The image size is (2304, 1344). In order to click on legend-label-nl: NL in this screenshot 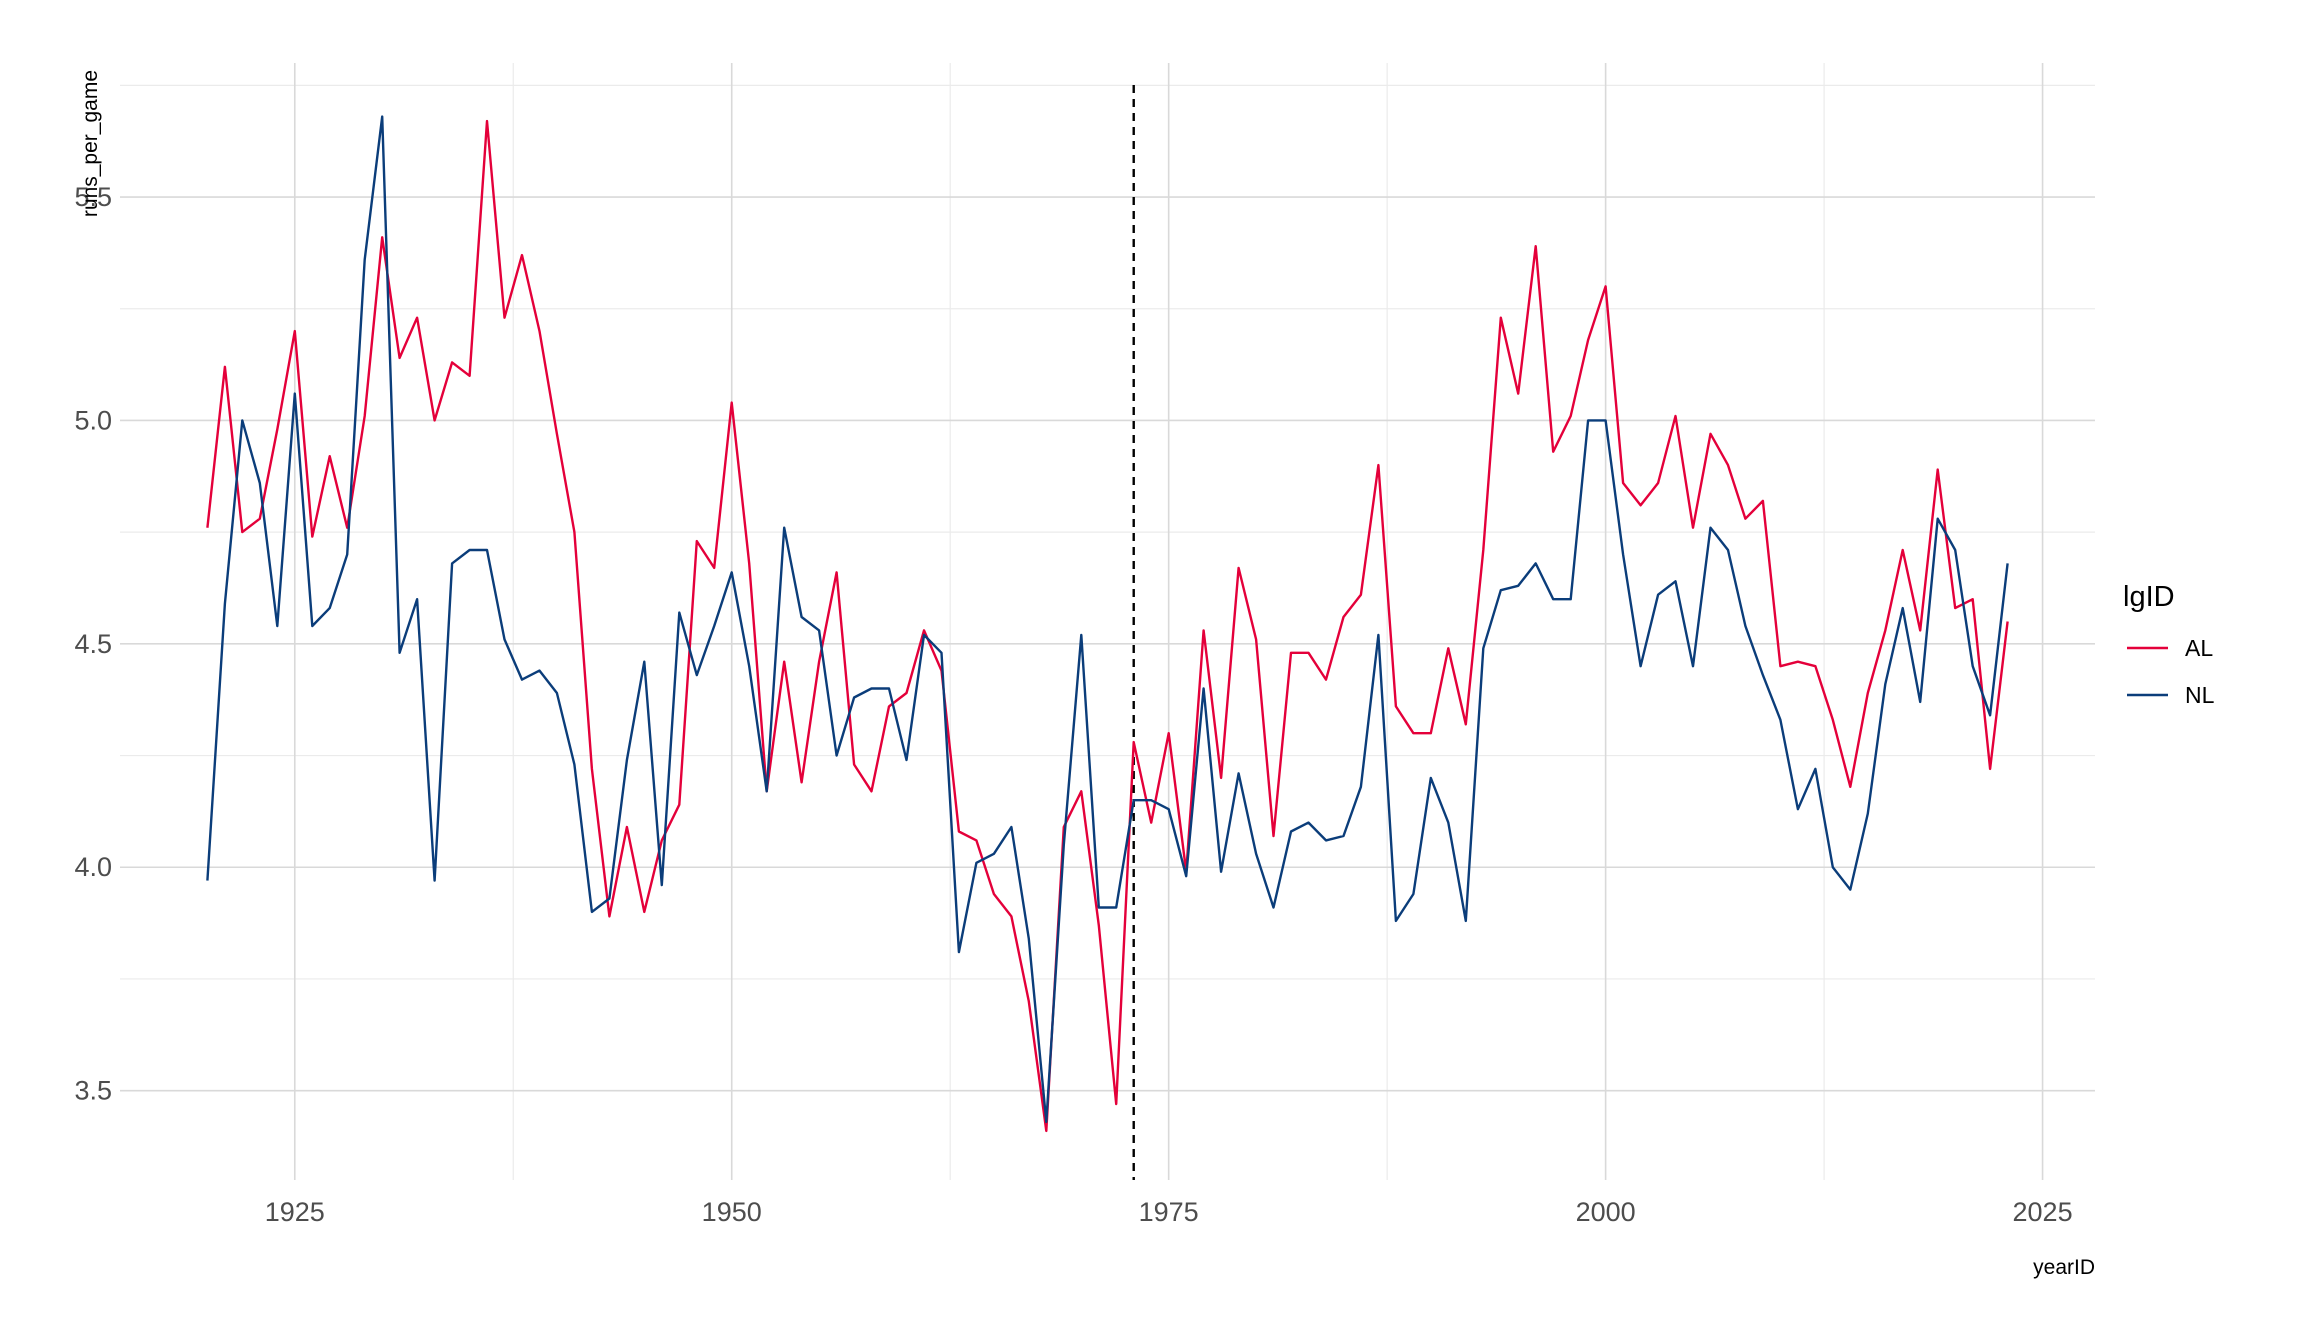, I will do `click(2200, 695)`.